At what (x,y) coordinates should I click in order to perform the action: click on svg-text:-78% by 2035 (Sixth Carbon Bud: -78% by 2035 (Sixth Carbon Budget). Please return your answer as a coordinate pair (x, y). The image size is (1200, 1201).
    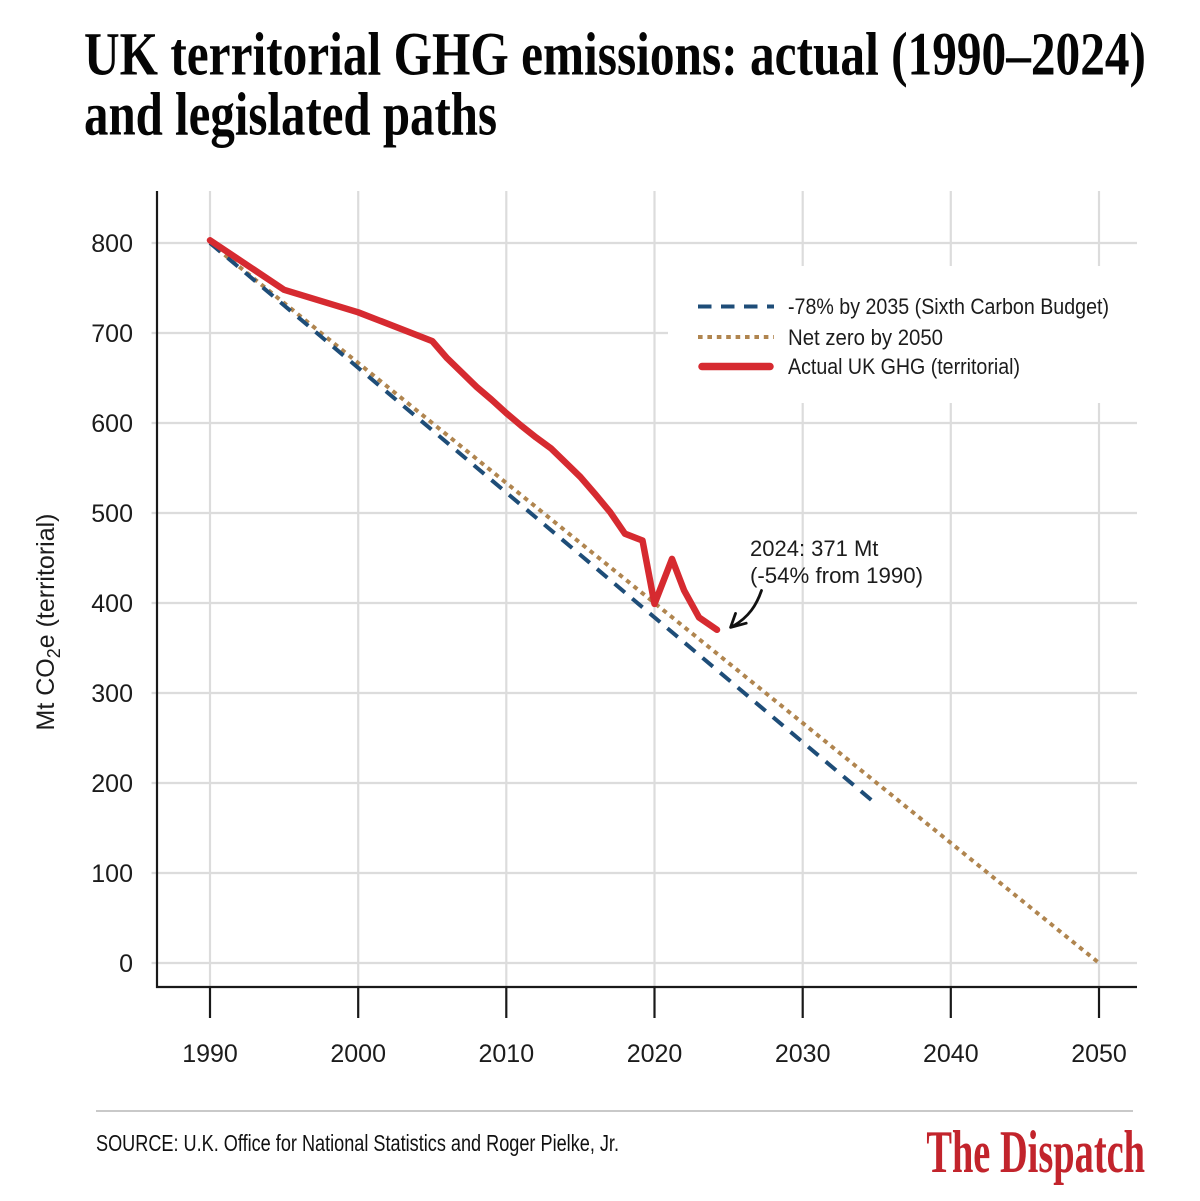
    Looking at the image, I should click on (948, 306).